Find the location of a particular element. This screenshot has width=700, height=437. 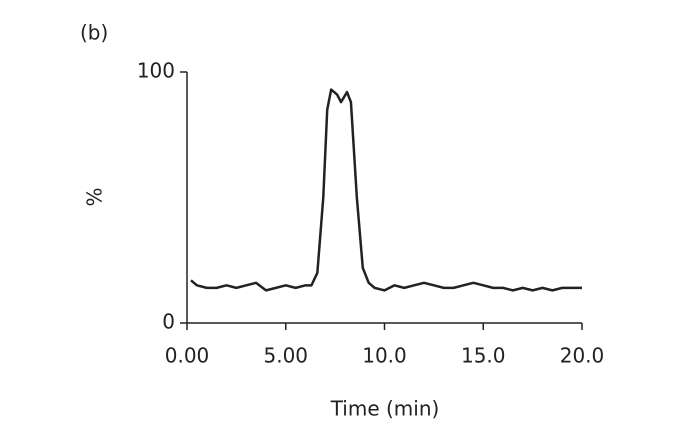

y-axis-label: % is located at coordinates (95, 196).